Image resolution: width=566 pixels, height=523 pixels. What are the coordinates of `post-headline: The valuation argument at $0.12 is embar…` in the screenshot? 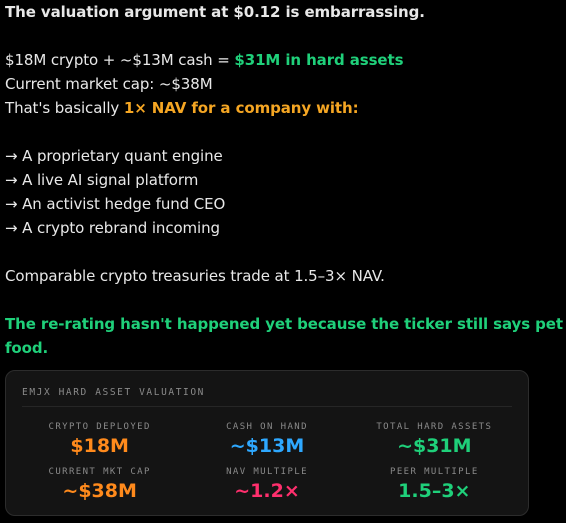 It's located at (215, 12).